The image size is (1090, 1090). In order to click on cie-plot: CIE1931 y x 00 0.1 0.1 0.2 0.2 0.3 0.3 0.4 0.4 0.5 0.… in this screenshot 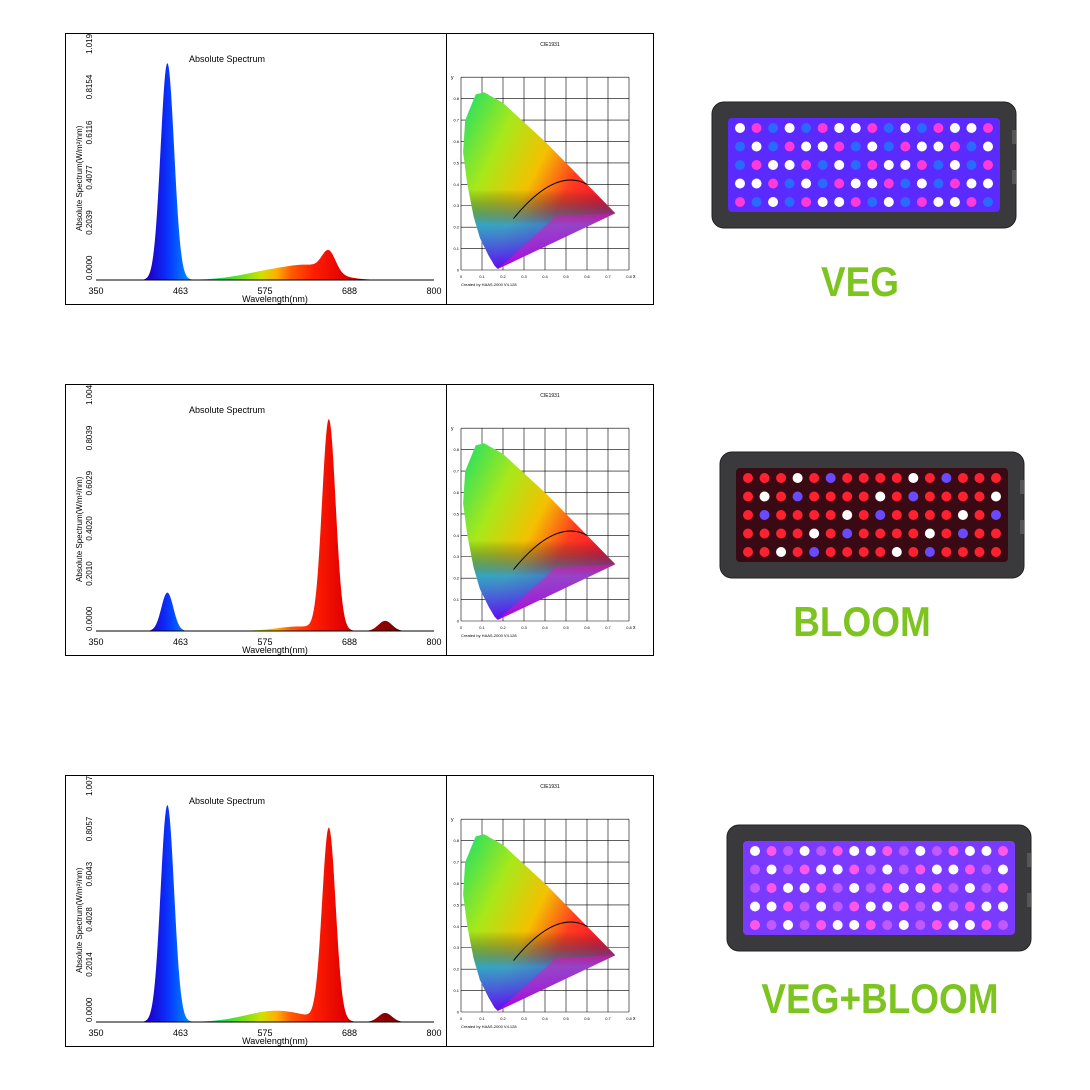, I will do `click(543, 515)`.